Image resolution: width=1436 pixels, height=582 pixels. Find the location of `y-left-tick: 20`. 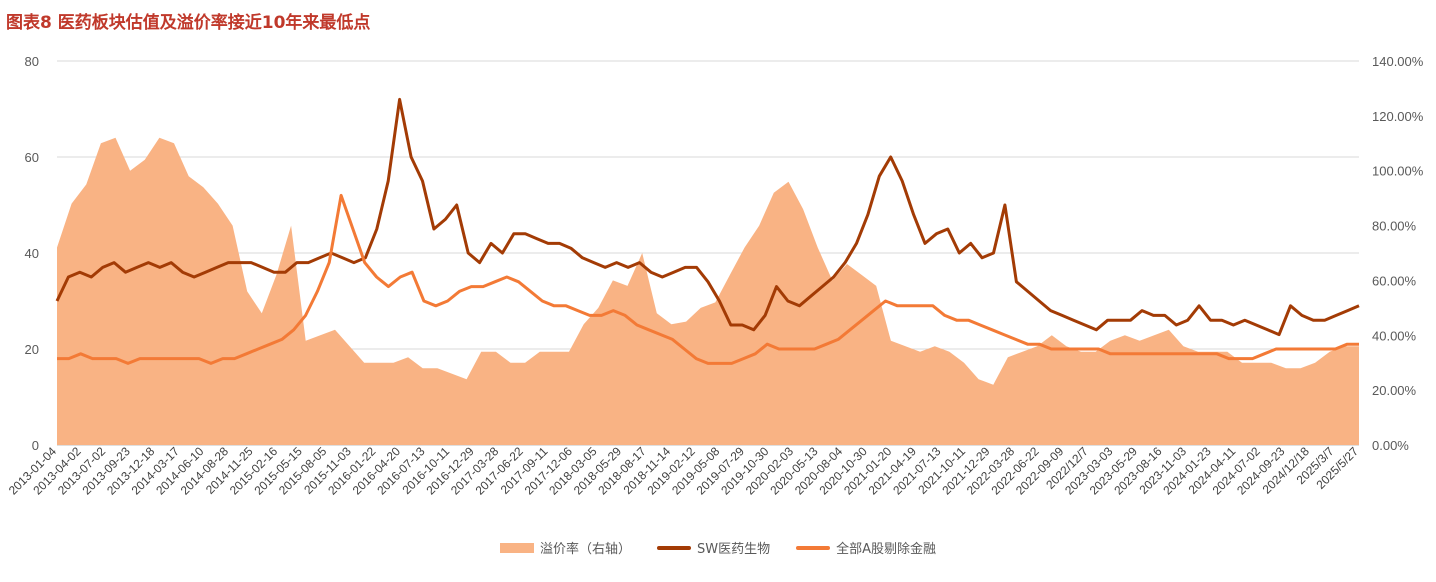

y-left-tick: 20 is located at coordinates (32, 349).